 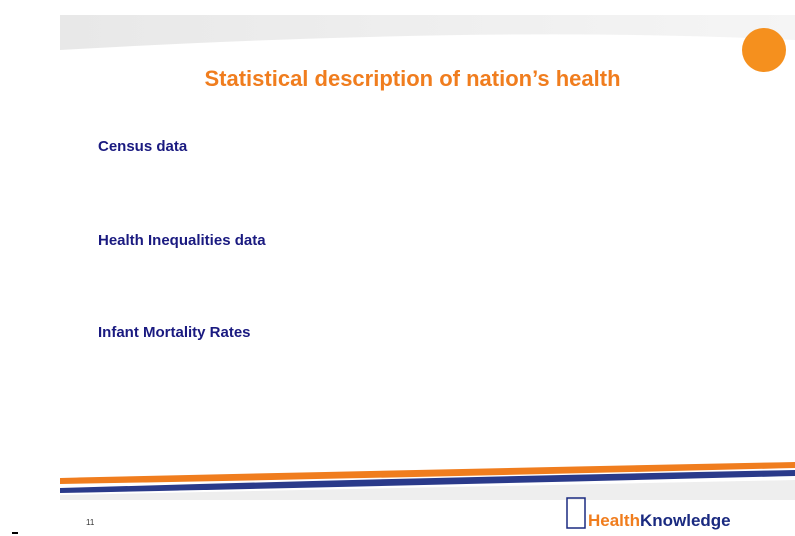 What do you see at coordinates (427, 32) in the screenshot?
I see `top-band` at bounding box center [427, 32].